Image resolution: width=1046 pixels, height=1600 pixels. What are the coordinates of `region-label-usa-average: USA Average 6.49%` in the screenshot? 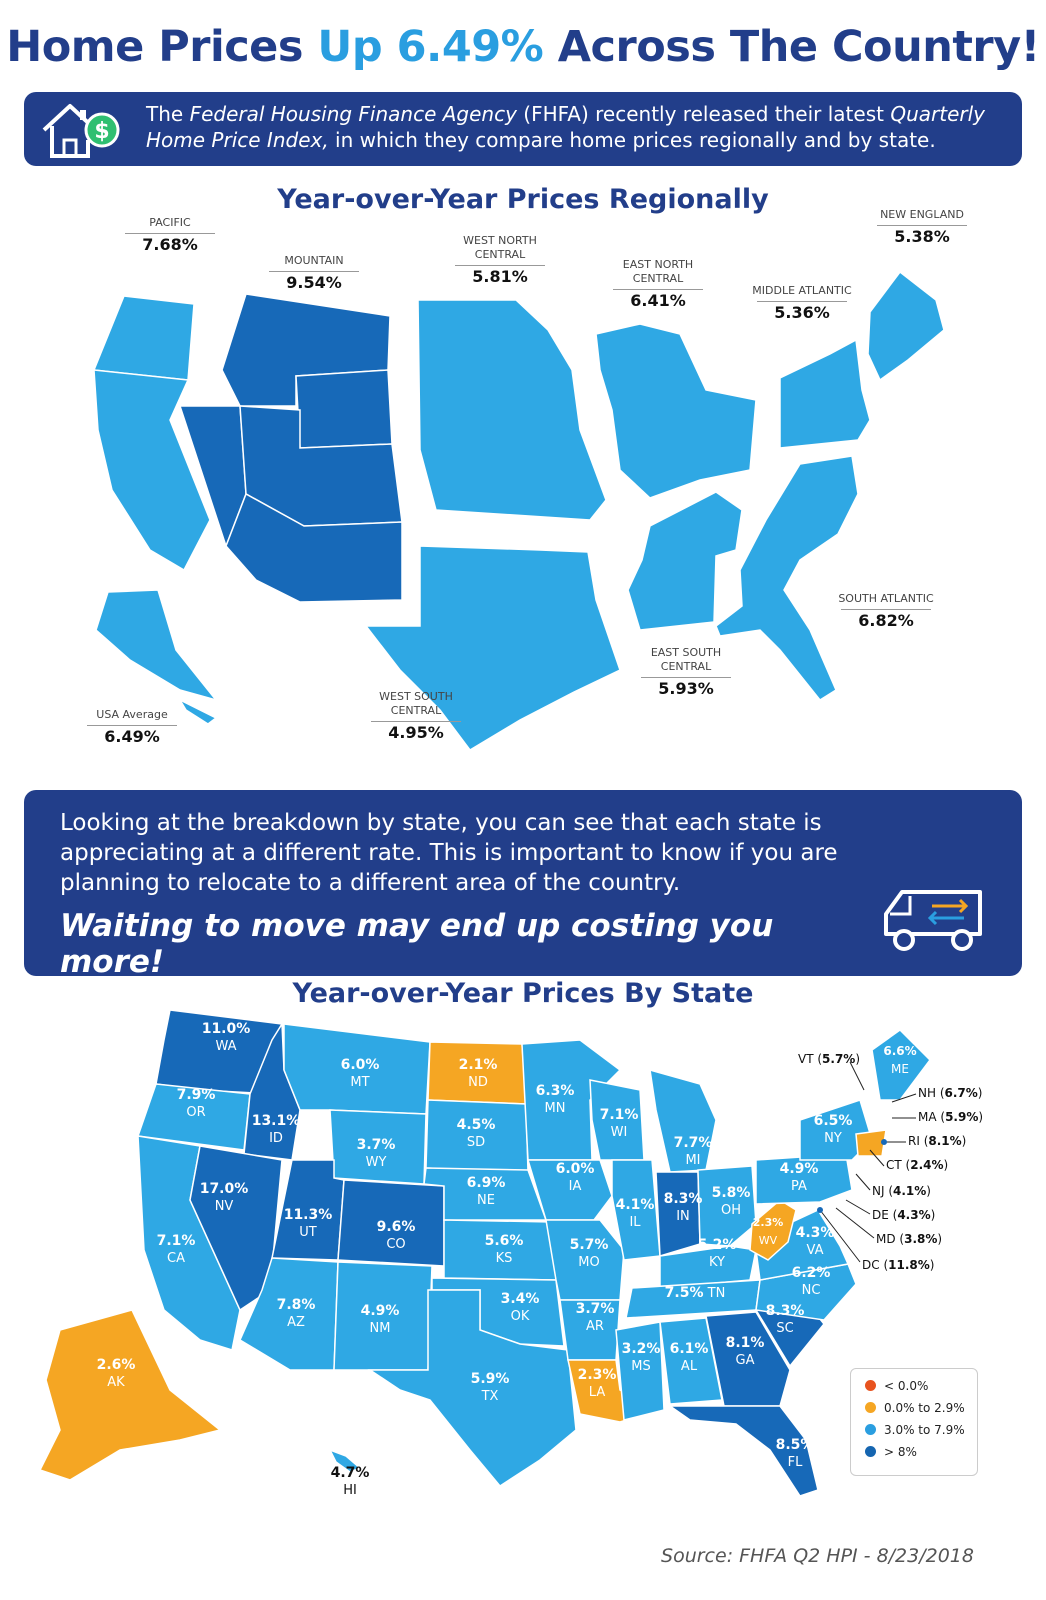 It's located at (132, 726).